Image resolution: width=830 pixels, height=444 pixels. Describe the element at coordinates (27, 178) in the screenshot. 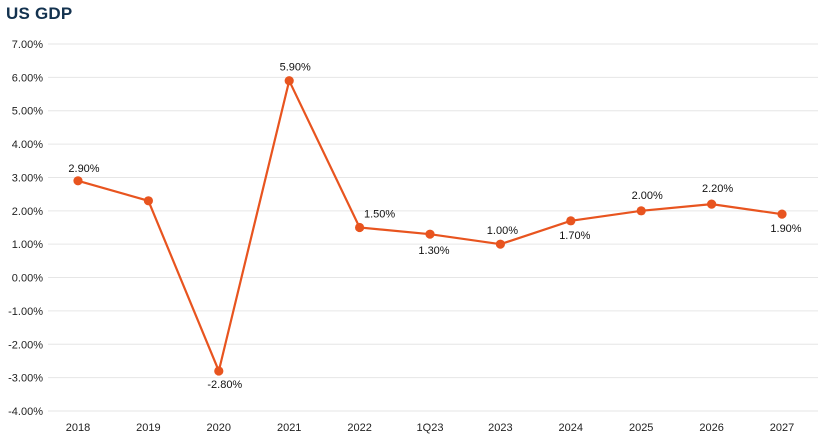

I see `y-tick-label: 3.00%` at that location.